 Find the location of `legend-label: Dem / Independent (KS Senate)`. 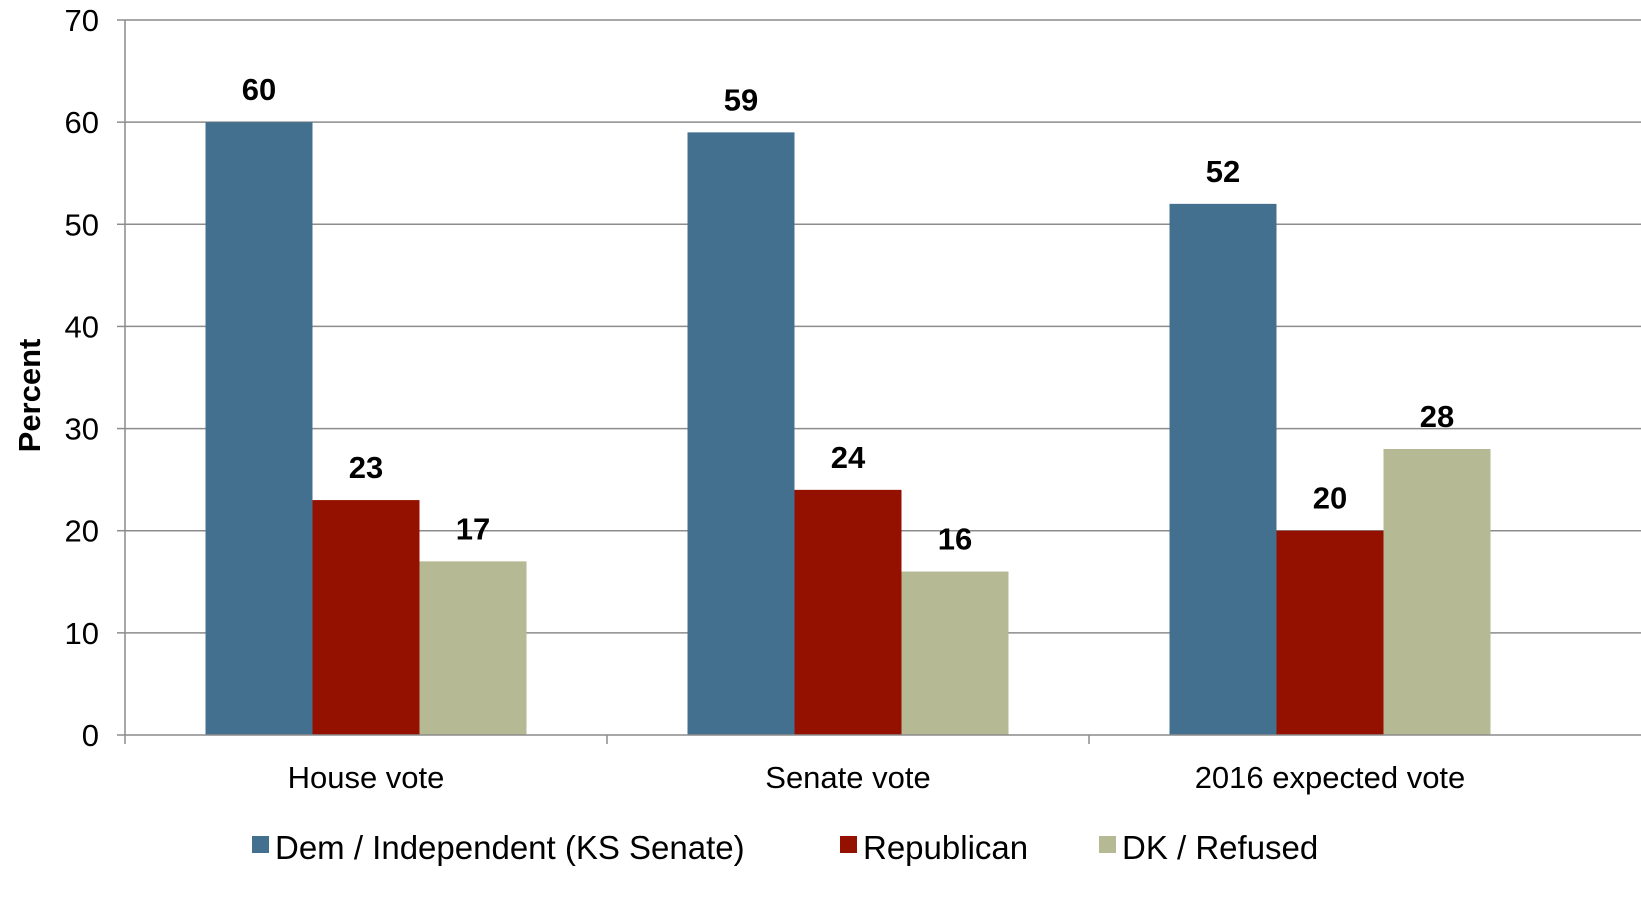

legend-label: Dem / Independent (KS Senate) is located at coordinates (510, 847).